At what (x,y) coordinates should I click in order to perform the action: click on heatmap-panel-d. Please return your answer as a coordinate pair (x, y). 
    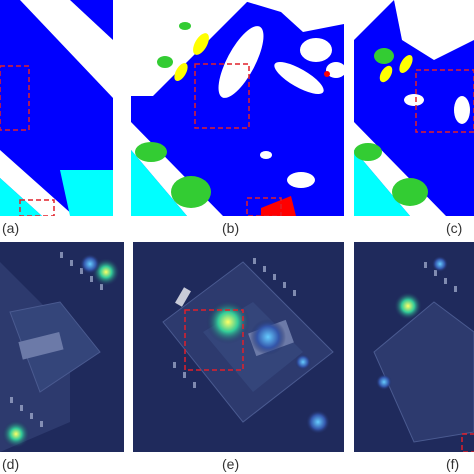
    Looking at the image, I should click on (62, 347).